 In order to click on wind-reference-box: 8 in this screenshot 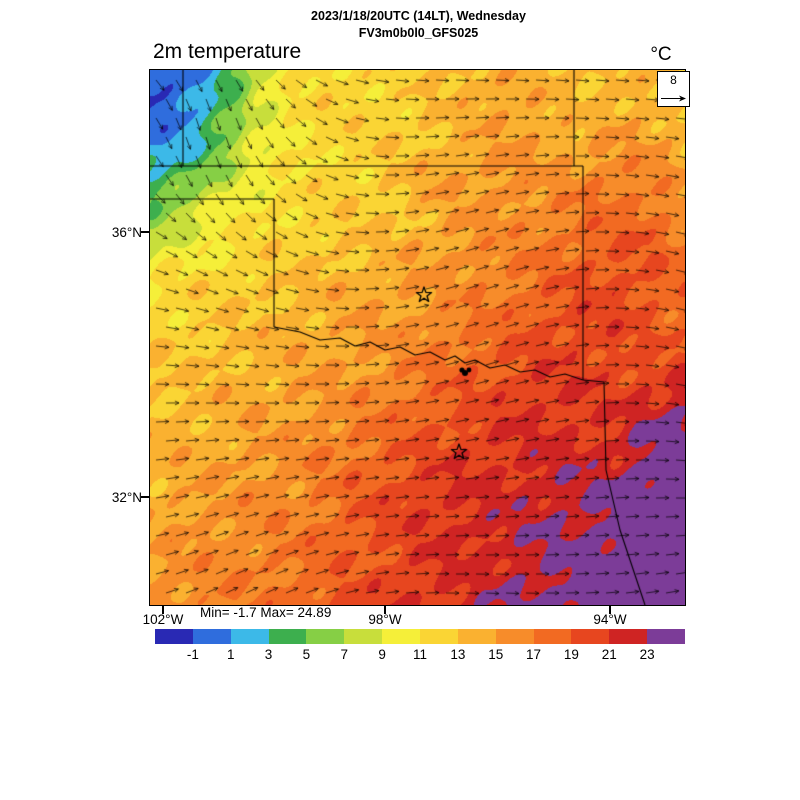, I will do `click(673, 89)`.